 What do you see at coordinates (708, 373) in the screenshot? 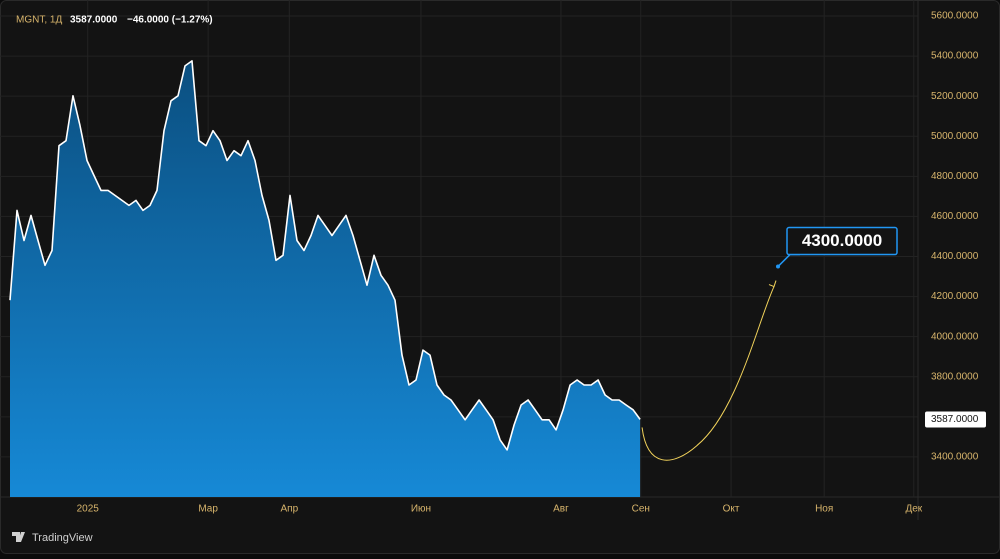
I see `forecast-arrow` at bounding box center [708, 373].